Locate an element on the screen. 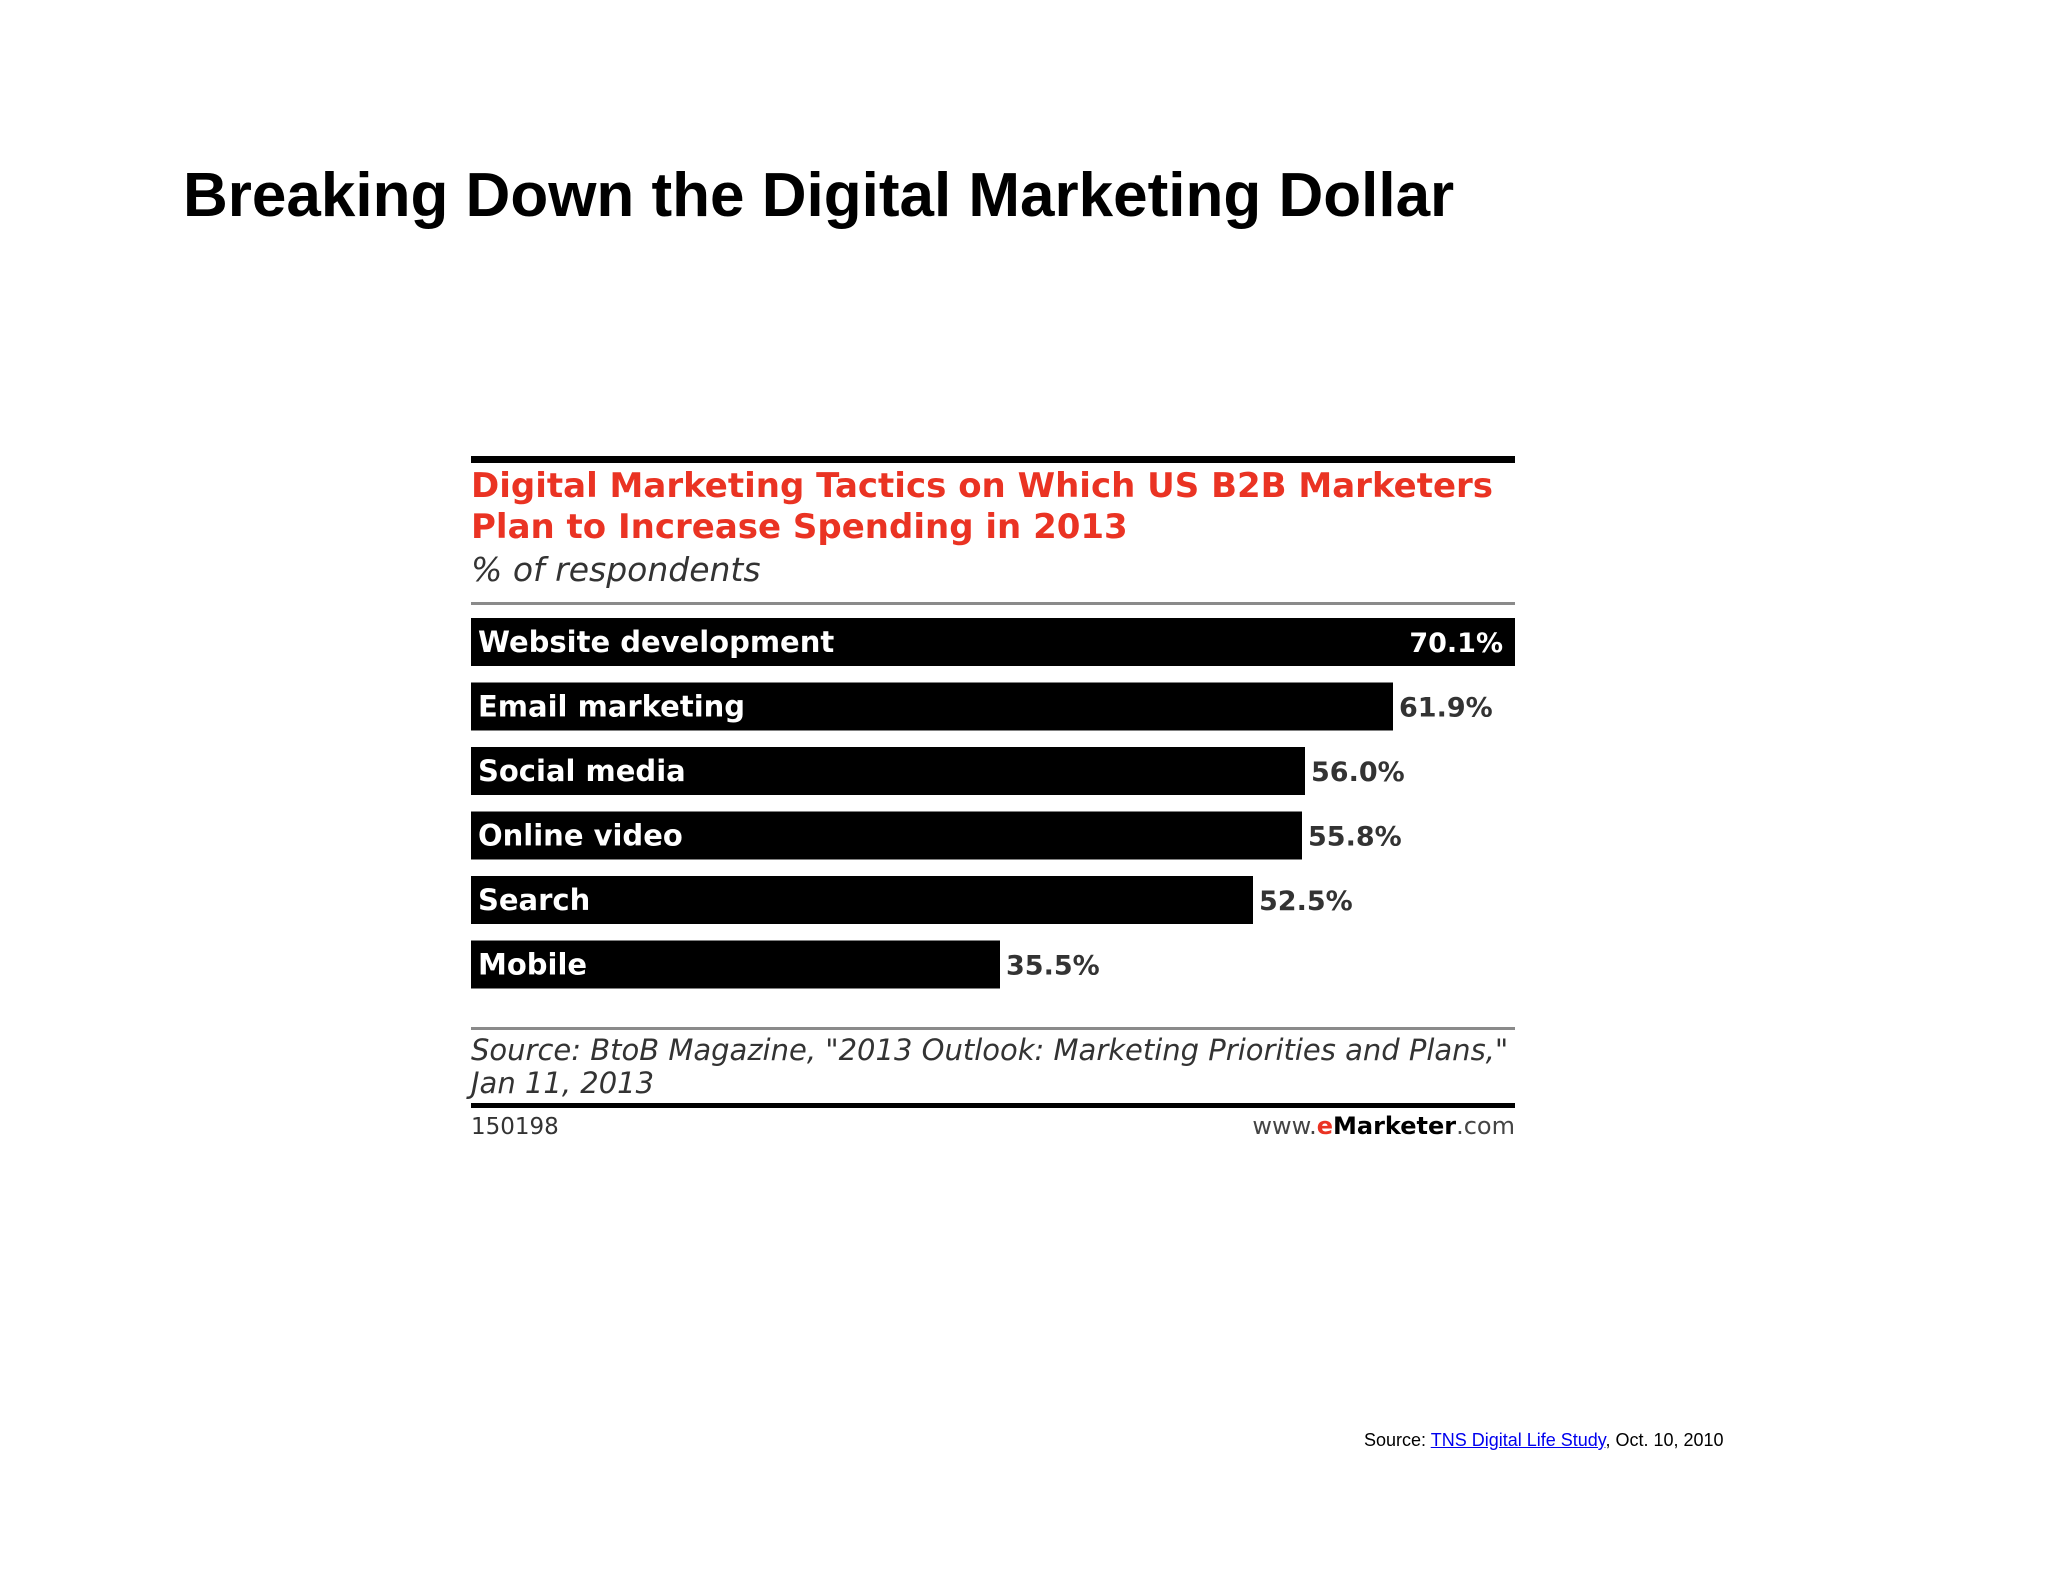 The image size is (2048, 1582). category-label: Email marketing is located at coordinates (611, 707).